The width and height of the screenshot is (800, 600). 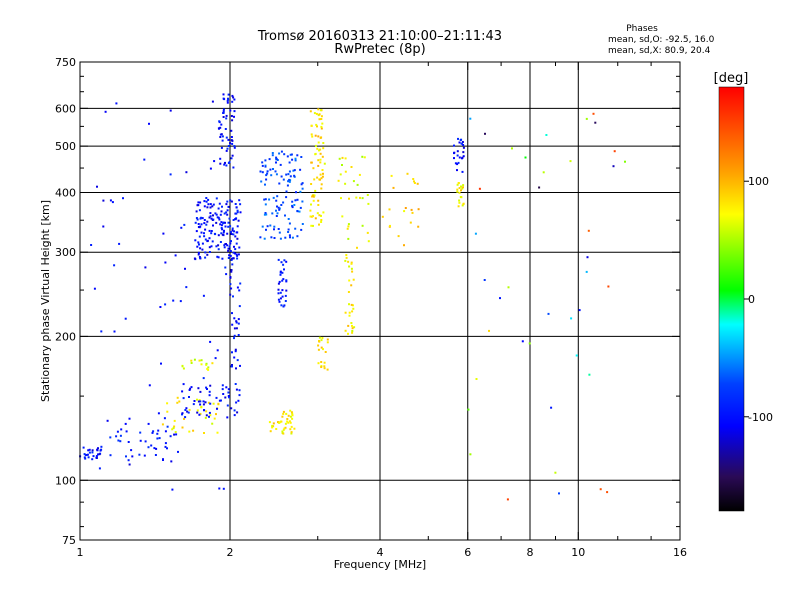 I want to click on x-tick-label-8: 8, so click(x=530, y=552).